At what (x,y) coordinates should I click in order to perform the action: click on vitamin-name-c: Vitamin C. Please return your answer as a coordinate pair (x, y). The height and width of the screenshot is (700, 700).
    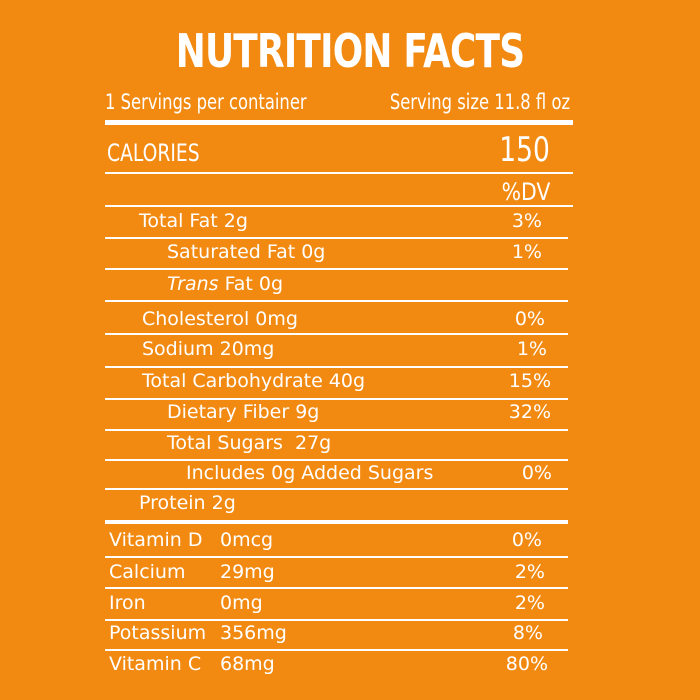
    Looking at the image, I should click on (155, 664).